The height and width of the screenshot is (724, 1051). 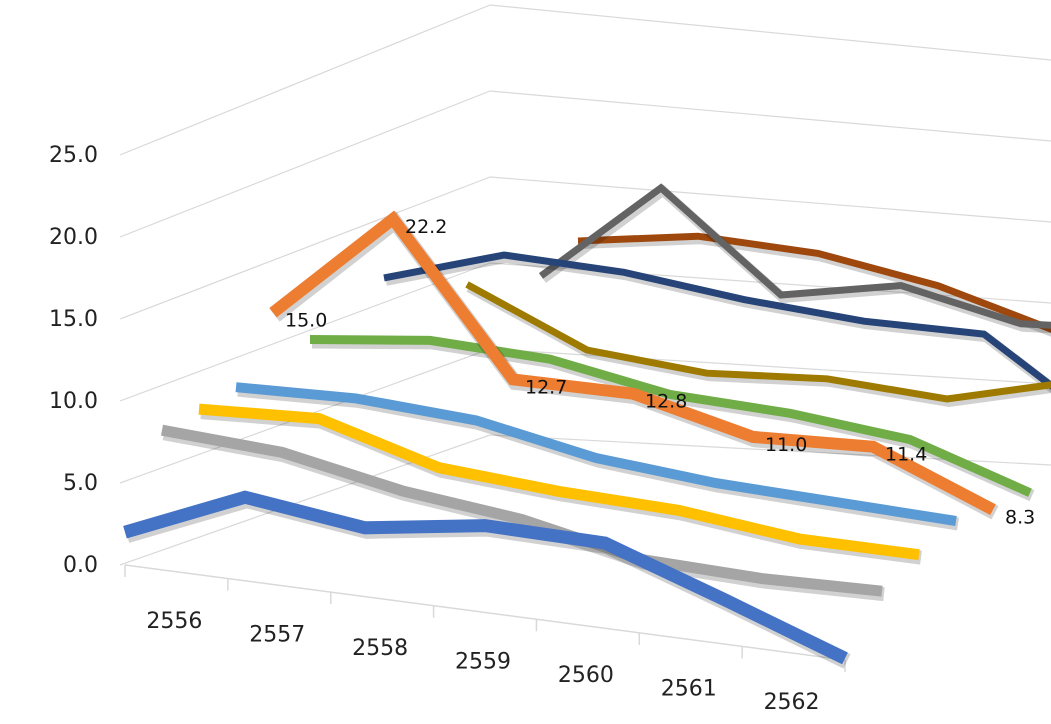 What do you see at coordinates (792, 702) in the screenshot?
I see `x-tick-label: 2562` at bounding box center [792, 702].